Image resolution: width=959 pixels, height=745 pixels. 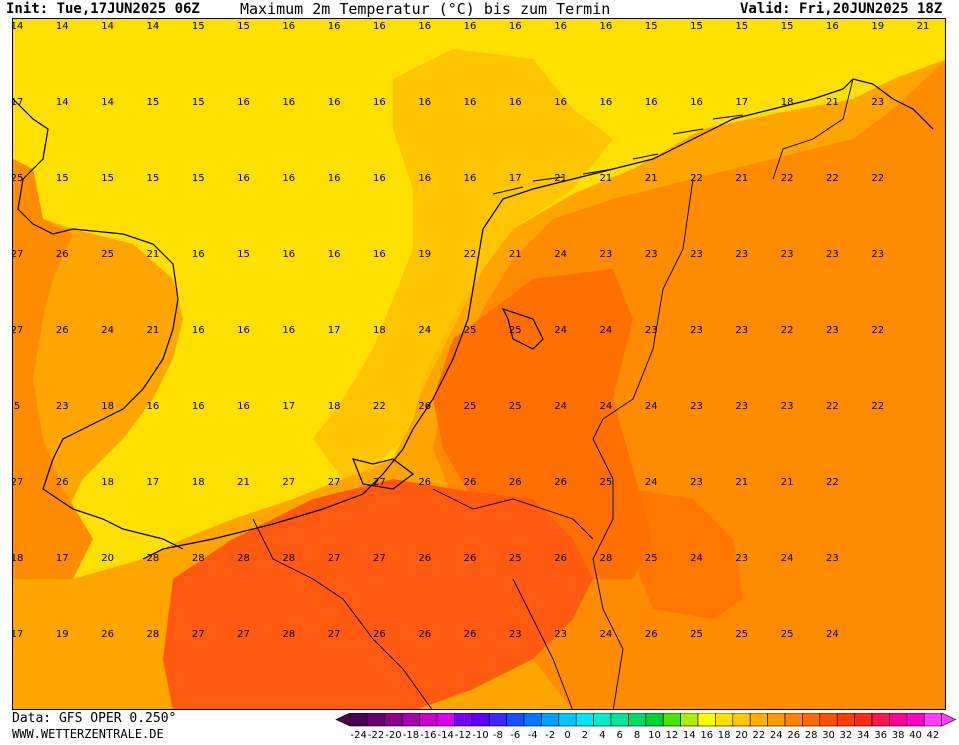 I want to click on temperature-value: 21, so click(x=832, y=102).